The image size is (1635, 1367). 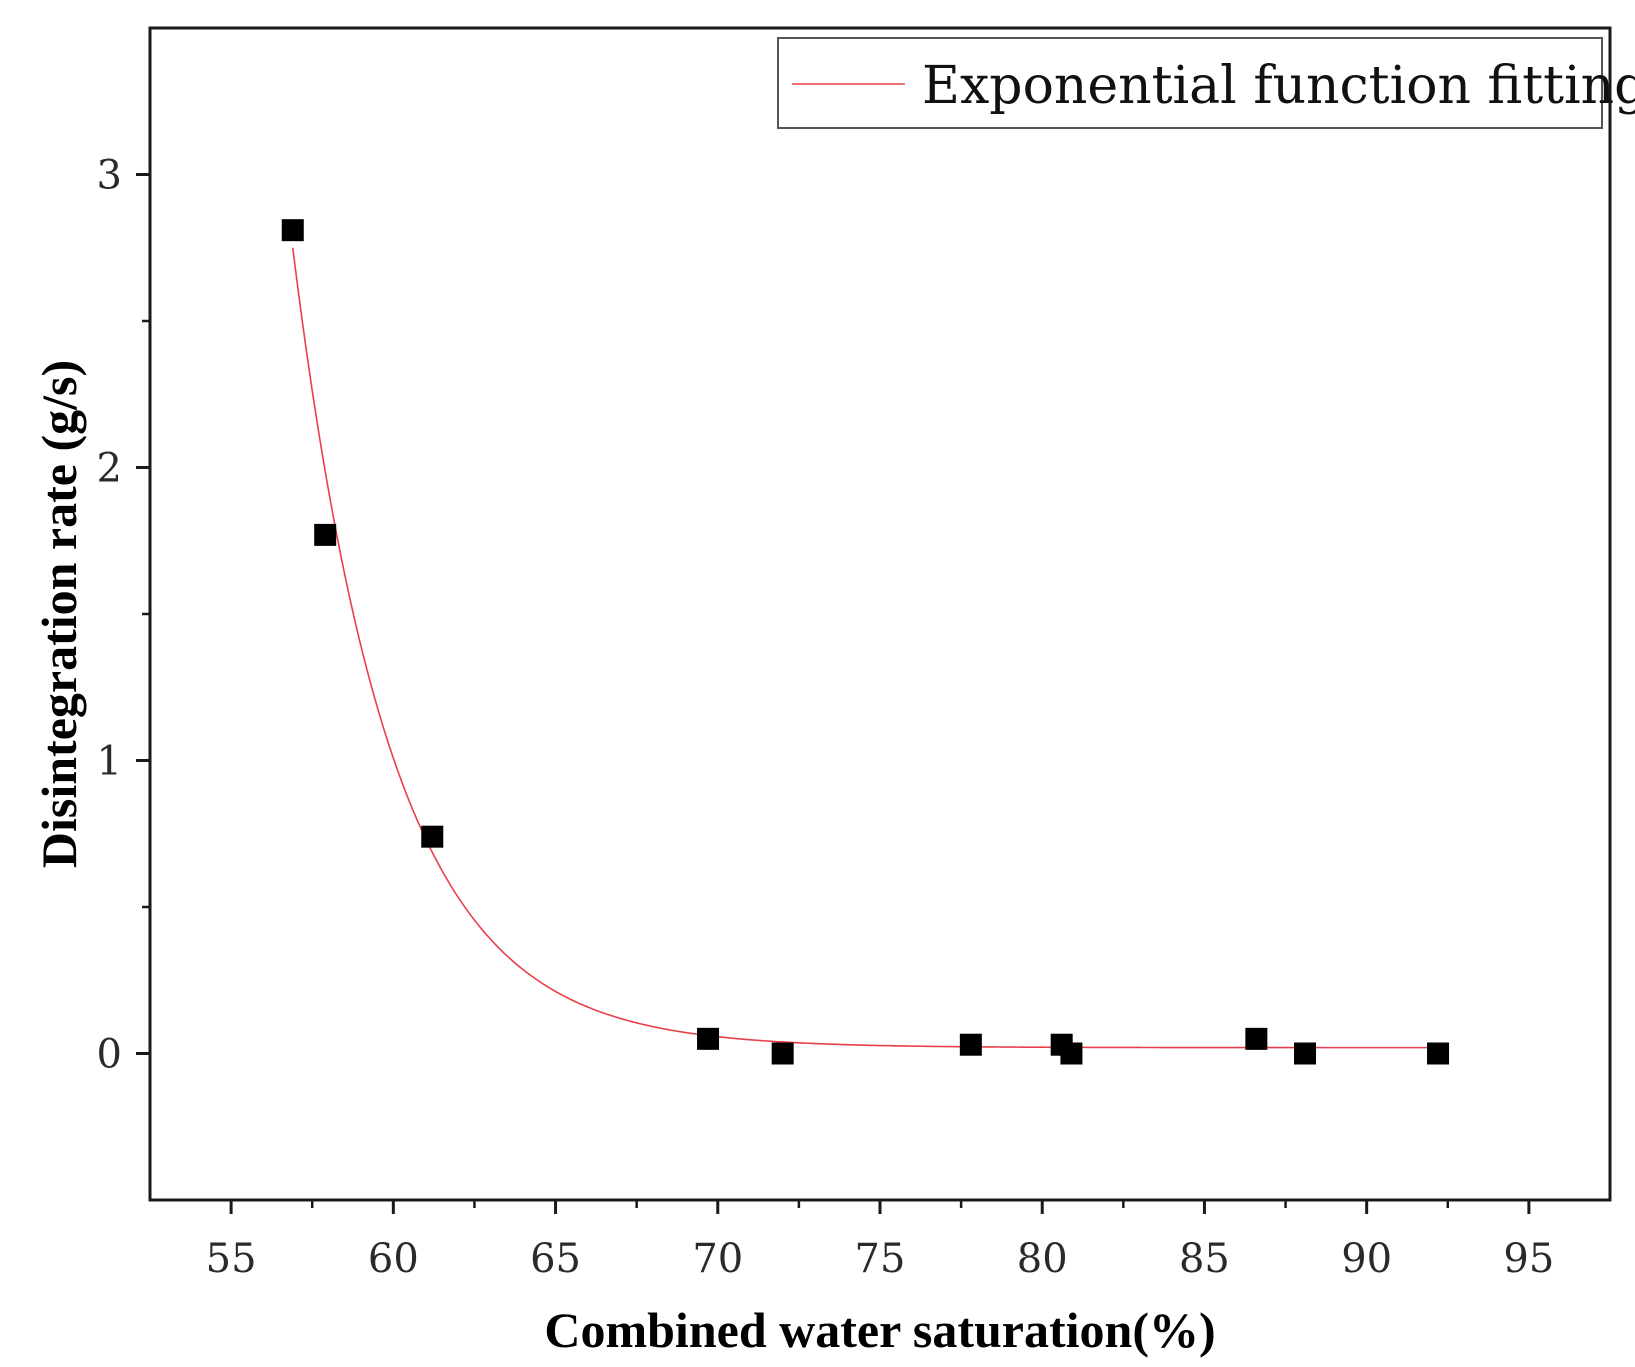 I want to click on x-tick-label-80: 80, so click(x=1042, y=1259).